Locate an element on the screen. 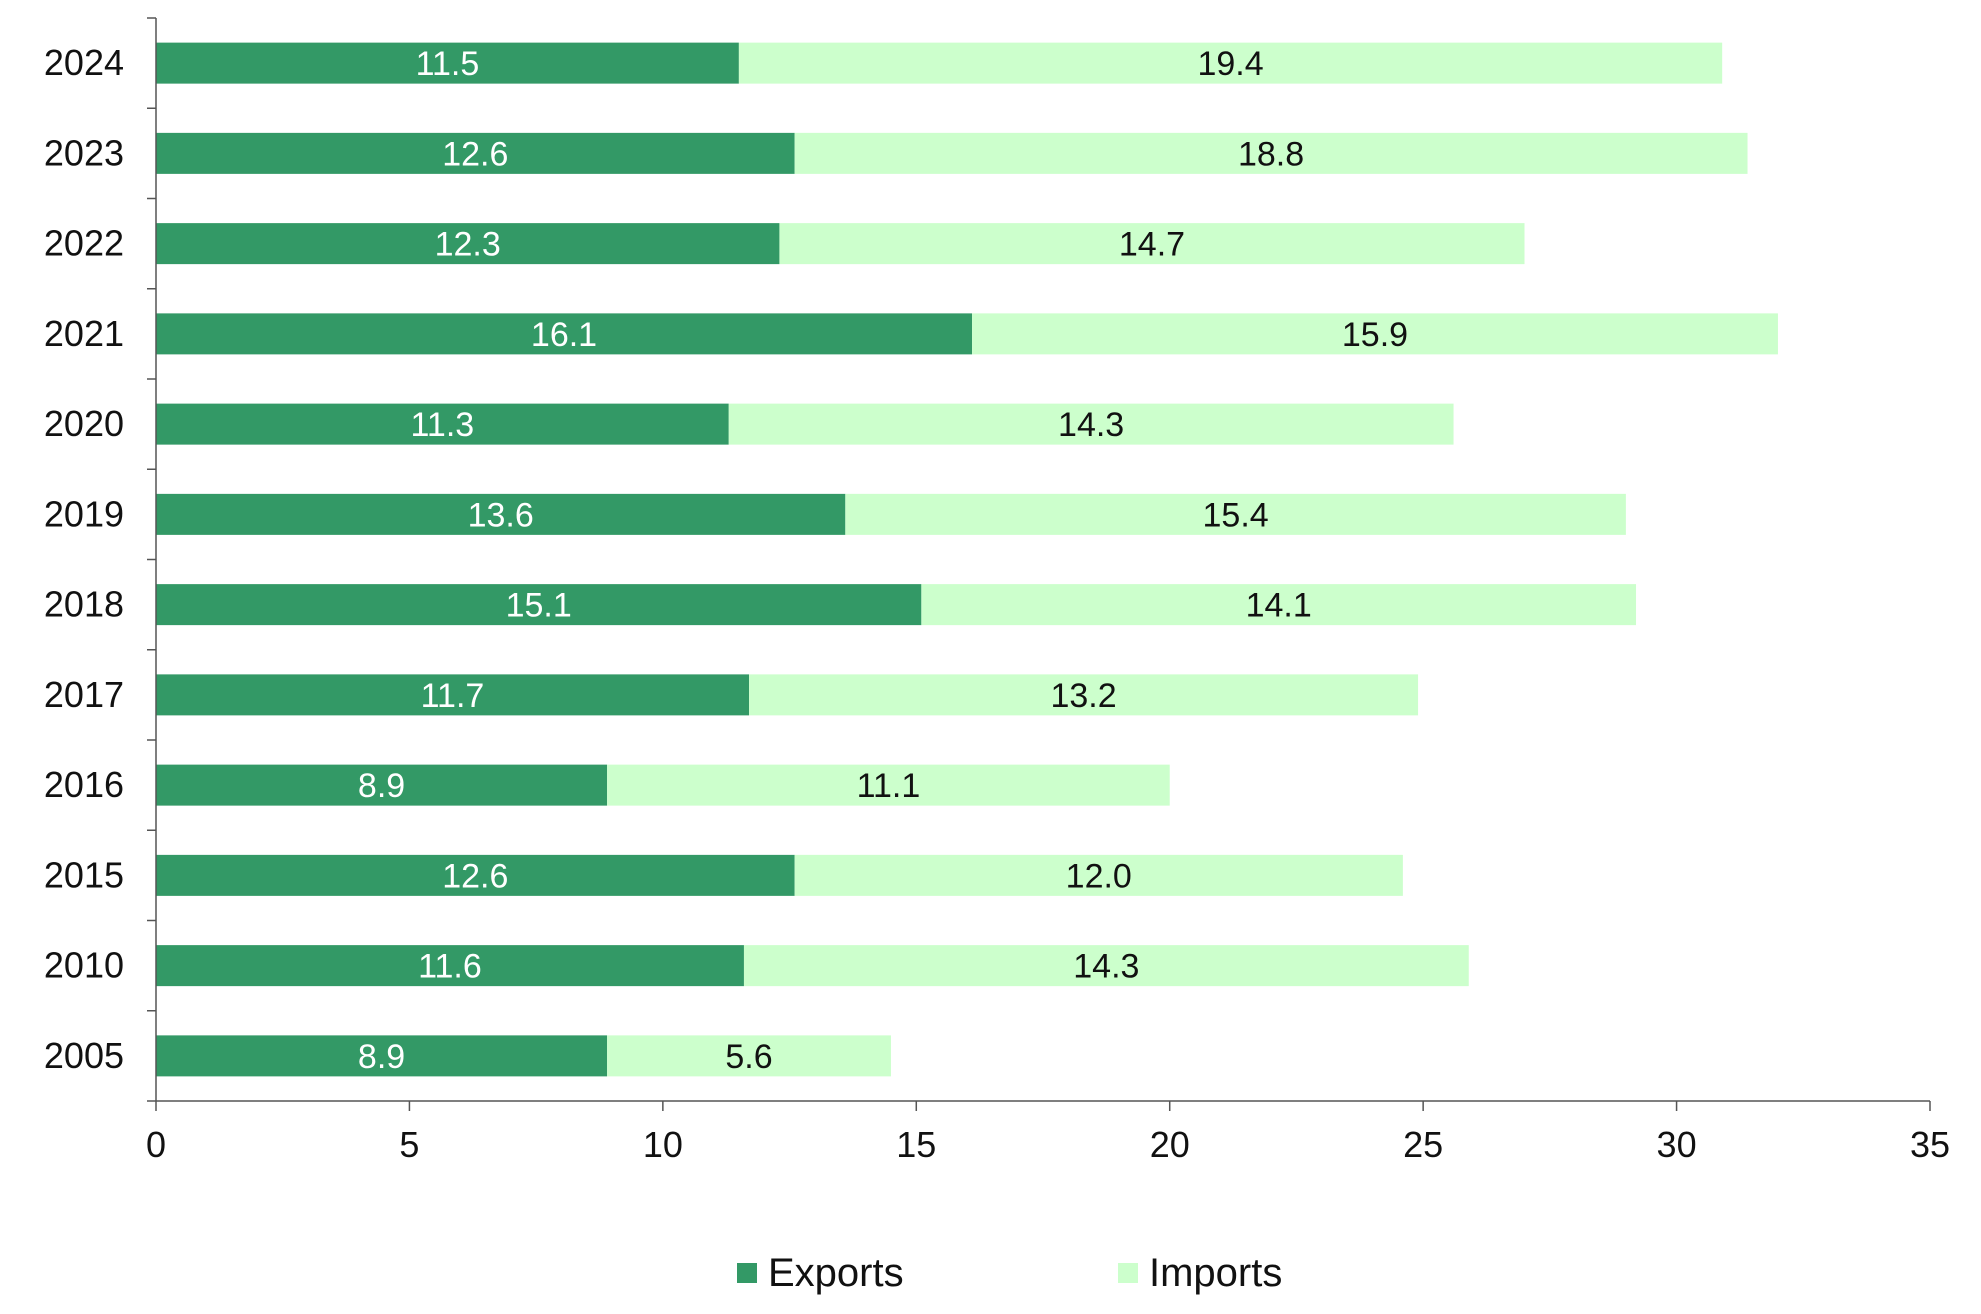  data-label-exports-2018: 15.1 is located at coordinates (539, 606).